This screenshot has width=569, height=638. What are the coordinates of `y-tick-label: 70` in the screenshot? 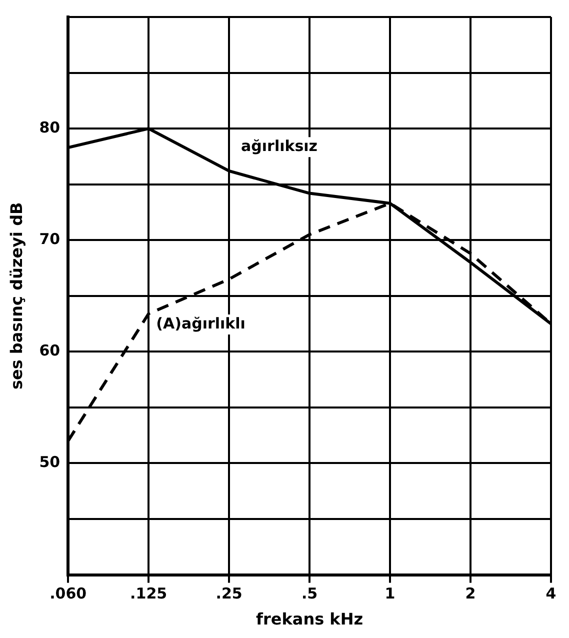 It's located at (49, 239).